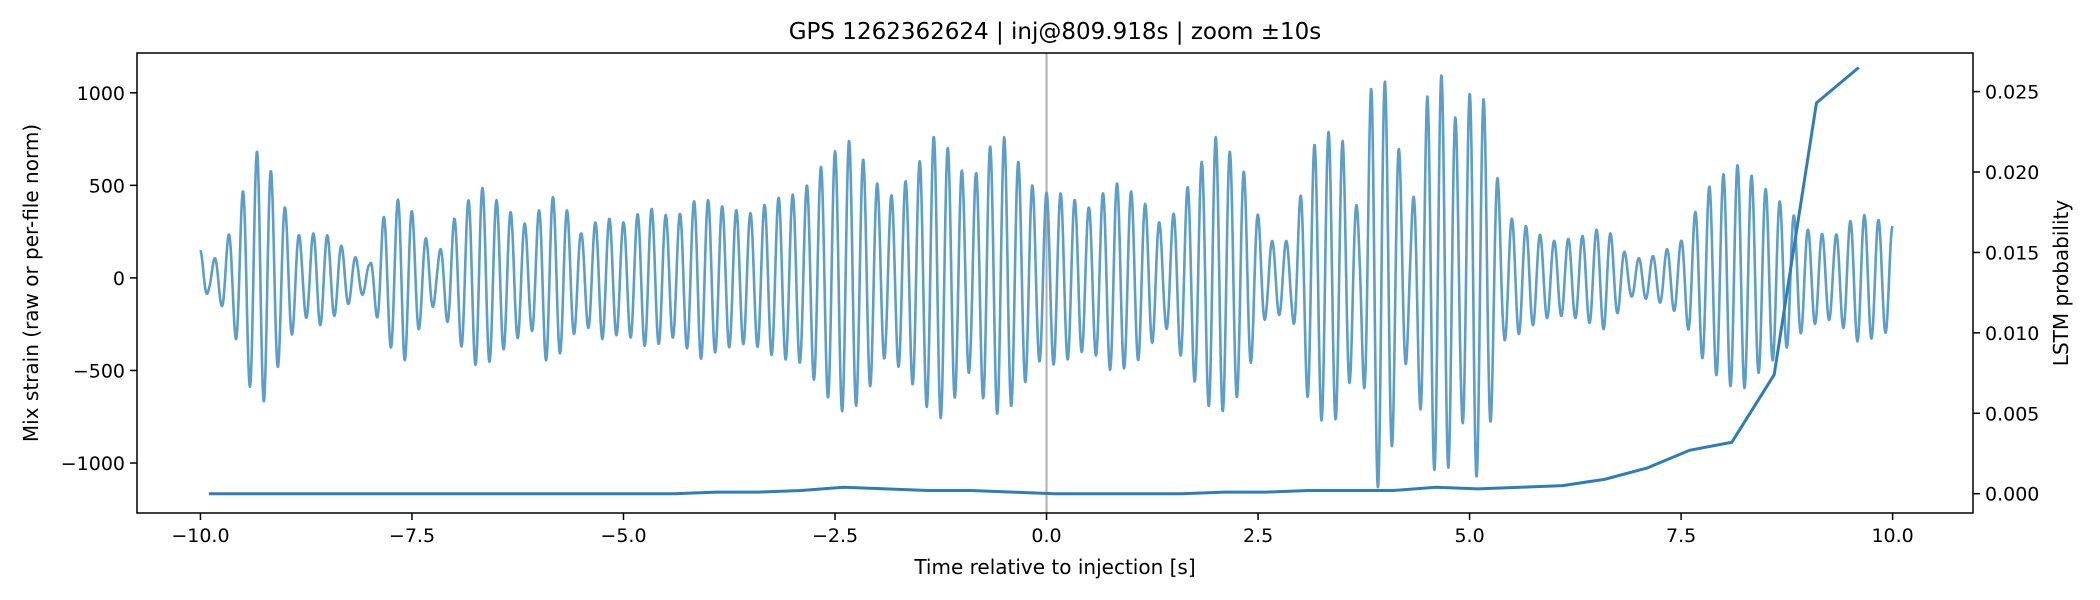  Describe the element at coordinates (2012, 173) in the screenshot. I see `y-right-tick-label: 0.020` at that location.